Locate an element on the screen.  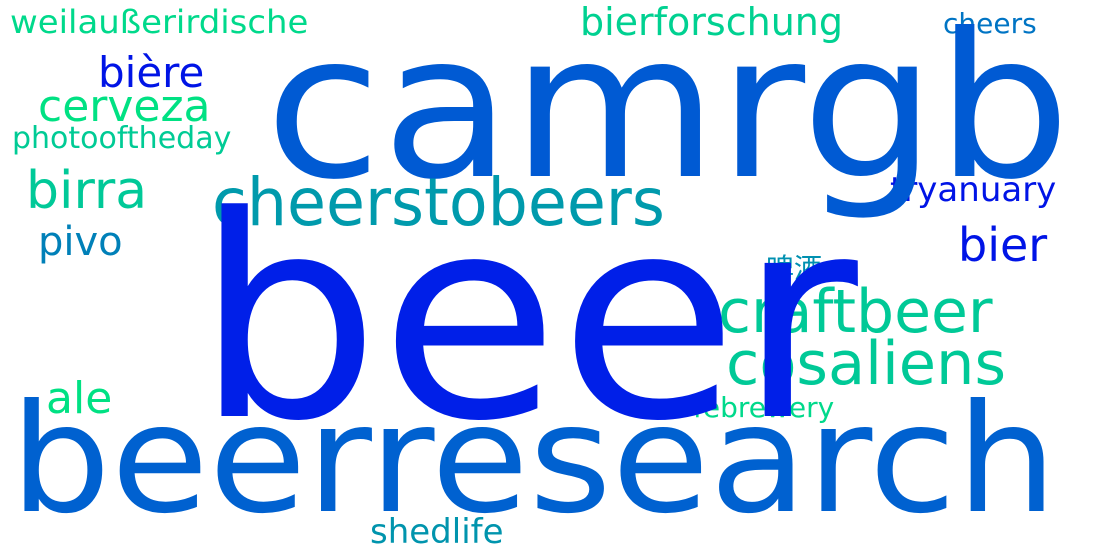
word-weilausserirdische: weilaußerirdische is located at coordinates (159, 22).